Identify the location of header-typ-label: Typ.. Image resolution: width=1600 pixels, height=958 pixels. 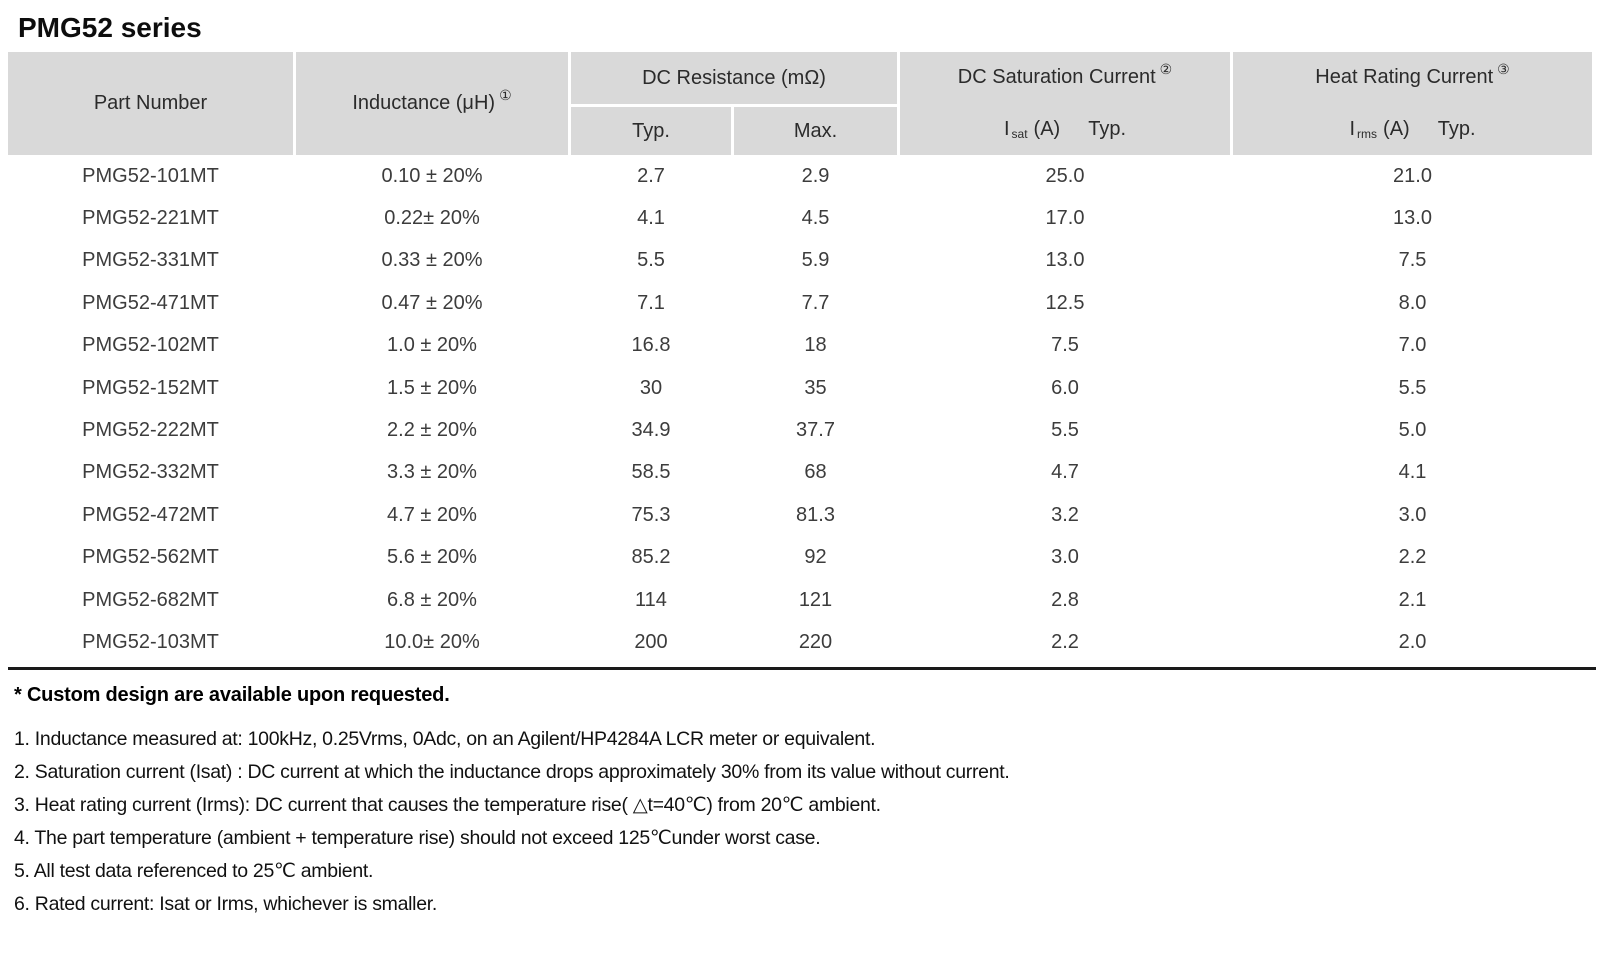
(651, 130).